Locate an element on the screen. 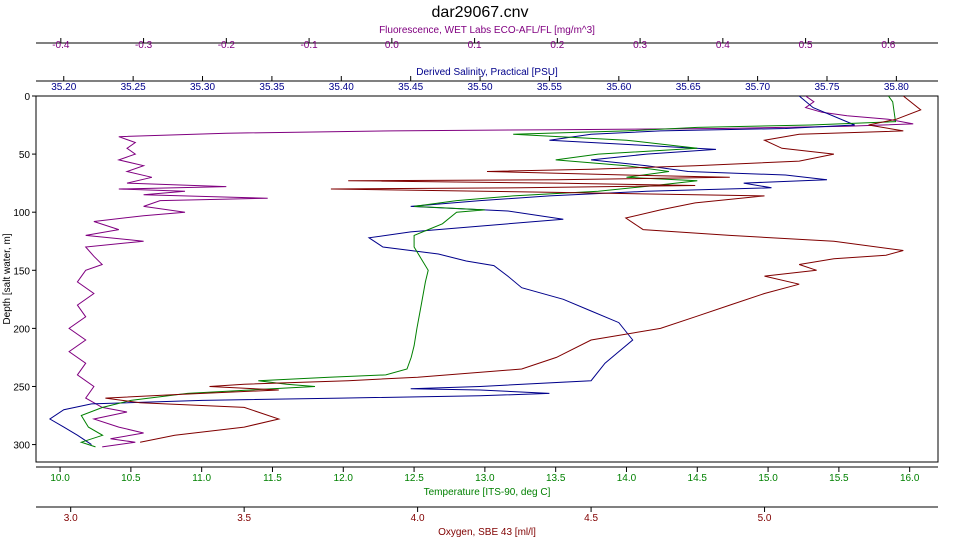  oxygen-tick-label: 4.0 is located at coordinates (418, 518).